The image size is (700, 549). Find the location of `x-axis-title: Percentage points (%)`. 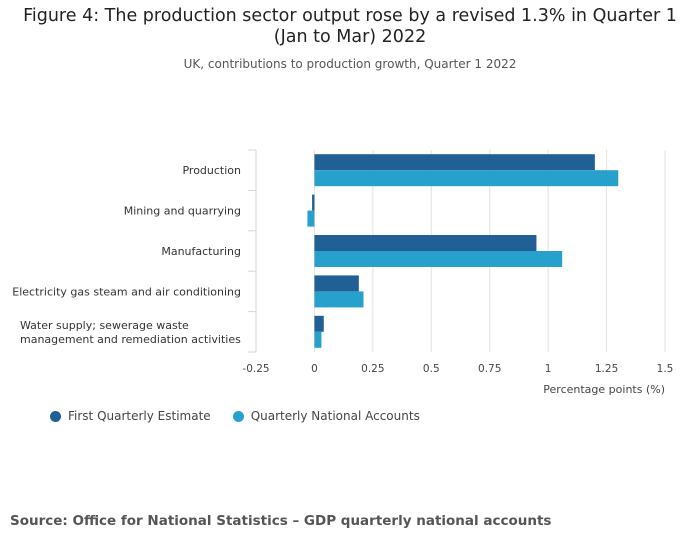

x-axis-title: Percentage points (%) is located at coordinates (604, 389).